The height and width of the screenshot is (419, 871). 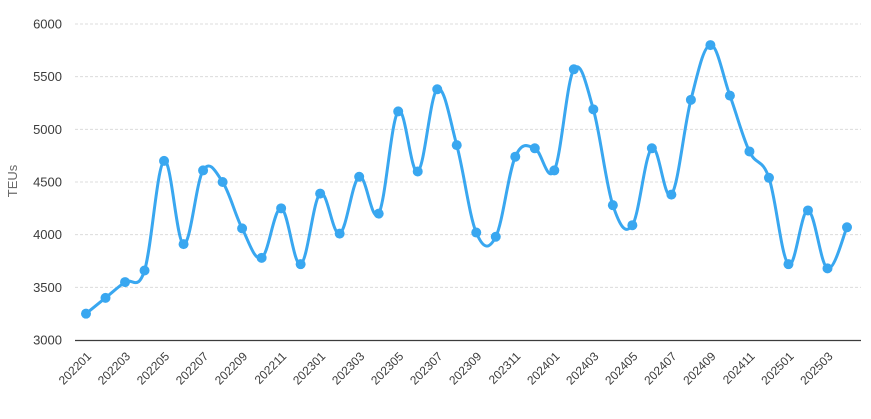 I want to click on x-tick-label: 202307, so click(x=426, y=368).